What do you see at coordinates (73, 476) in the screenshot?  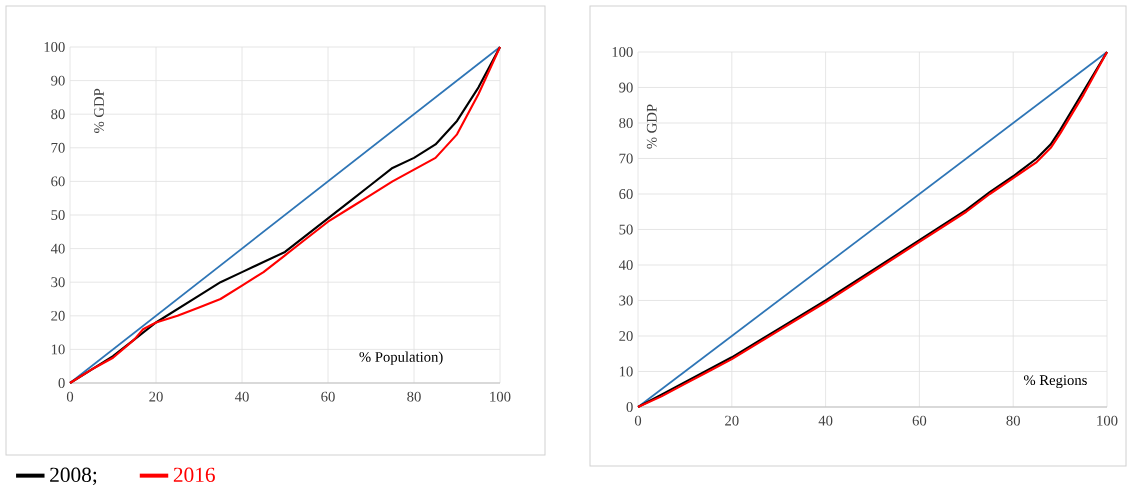 I see `legend-label: 2008;` at bounding box center [73, 476].